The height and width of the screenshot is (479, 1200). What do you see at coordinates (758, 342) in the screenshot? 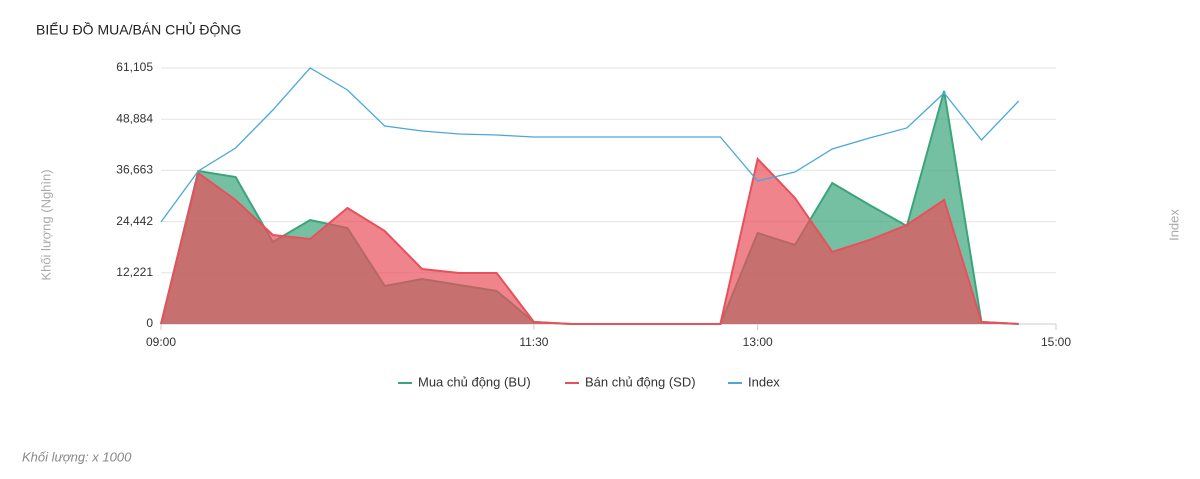
I see `x-tick-label: 13:00` at bounding box center [758, 342].